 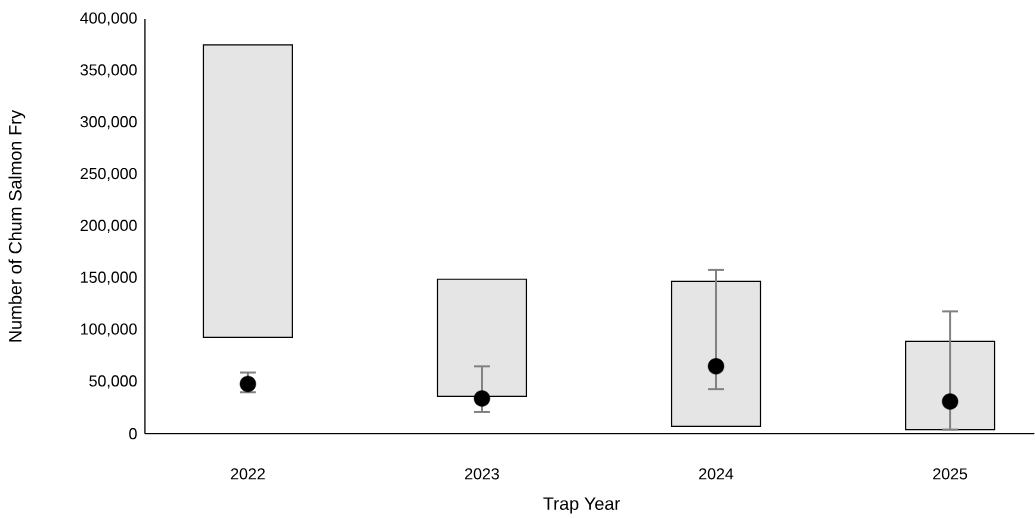 What do you see at coordinates (482, 474) in the screenshot?
I see `x-tick-label: 2023` at bounding box center [482, 474].